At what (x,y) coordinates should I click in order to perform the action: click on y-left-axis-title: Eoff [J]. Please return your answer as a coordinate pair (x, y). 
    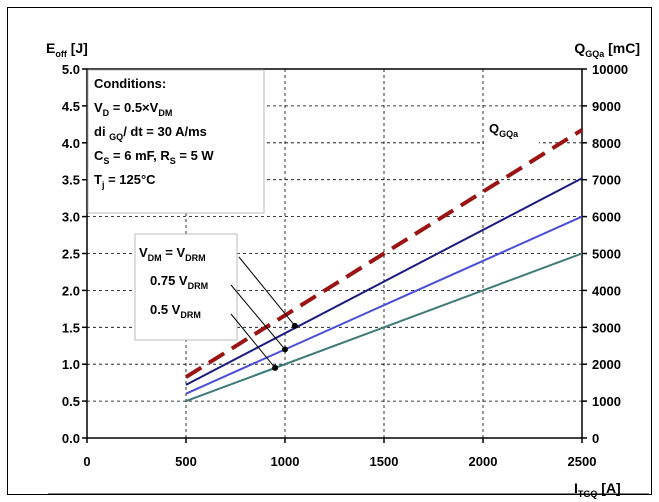
    Looking at the image, I should click on (67, 49).